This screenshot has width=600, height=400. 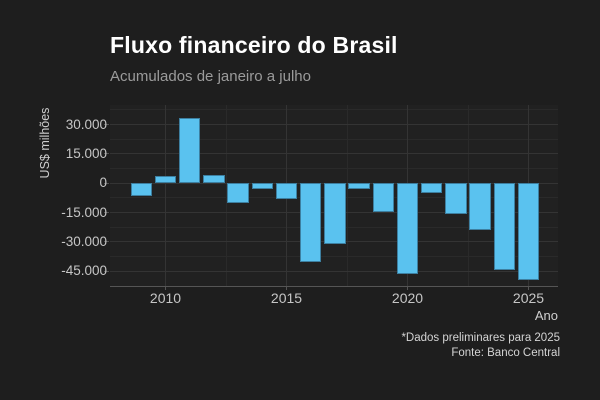 What do you see at coordinates (103, 183) in the screenshot?
I see `y-tick-label: 0` at bounding box center [103, 183].